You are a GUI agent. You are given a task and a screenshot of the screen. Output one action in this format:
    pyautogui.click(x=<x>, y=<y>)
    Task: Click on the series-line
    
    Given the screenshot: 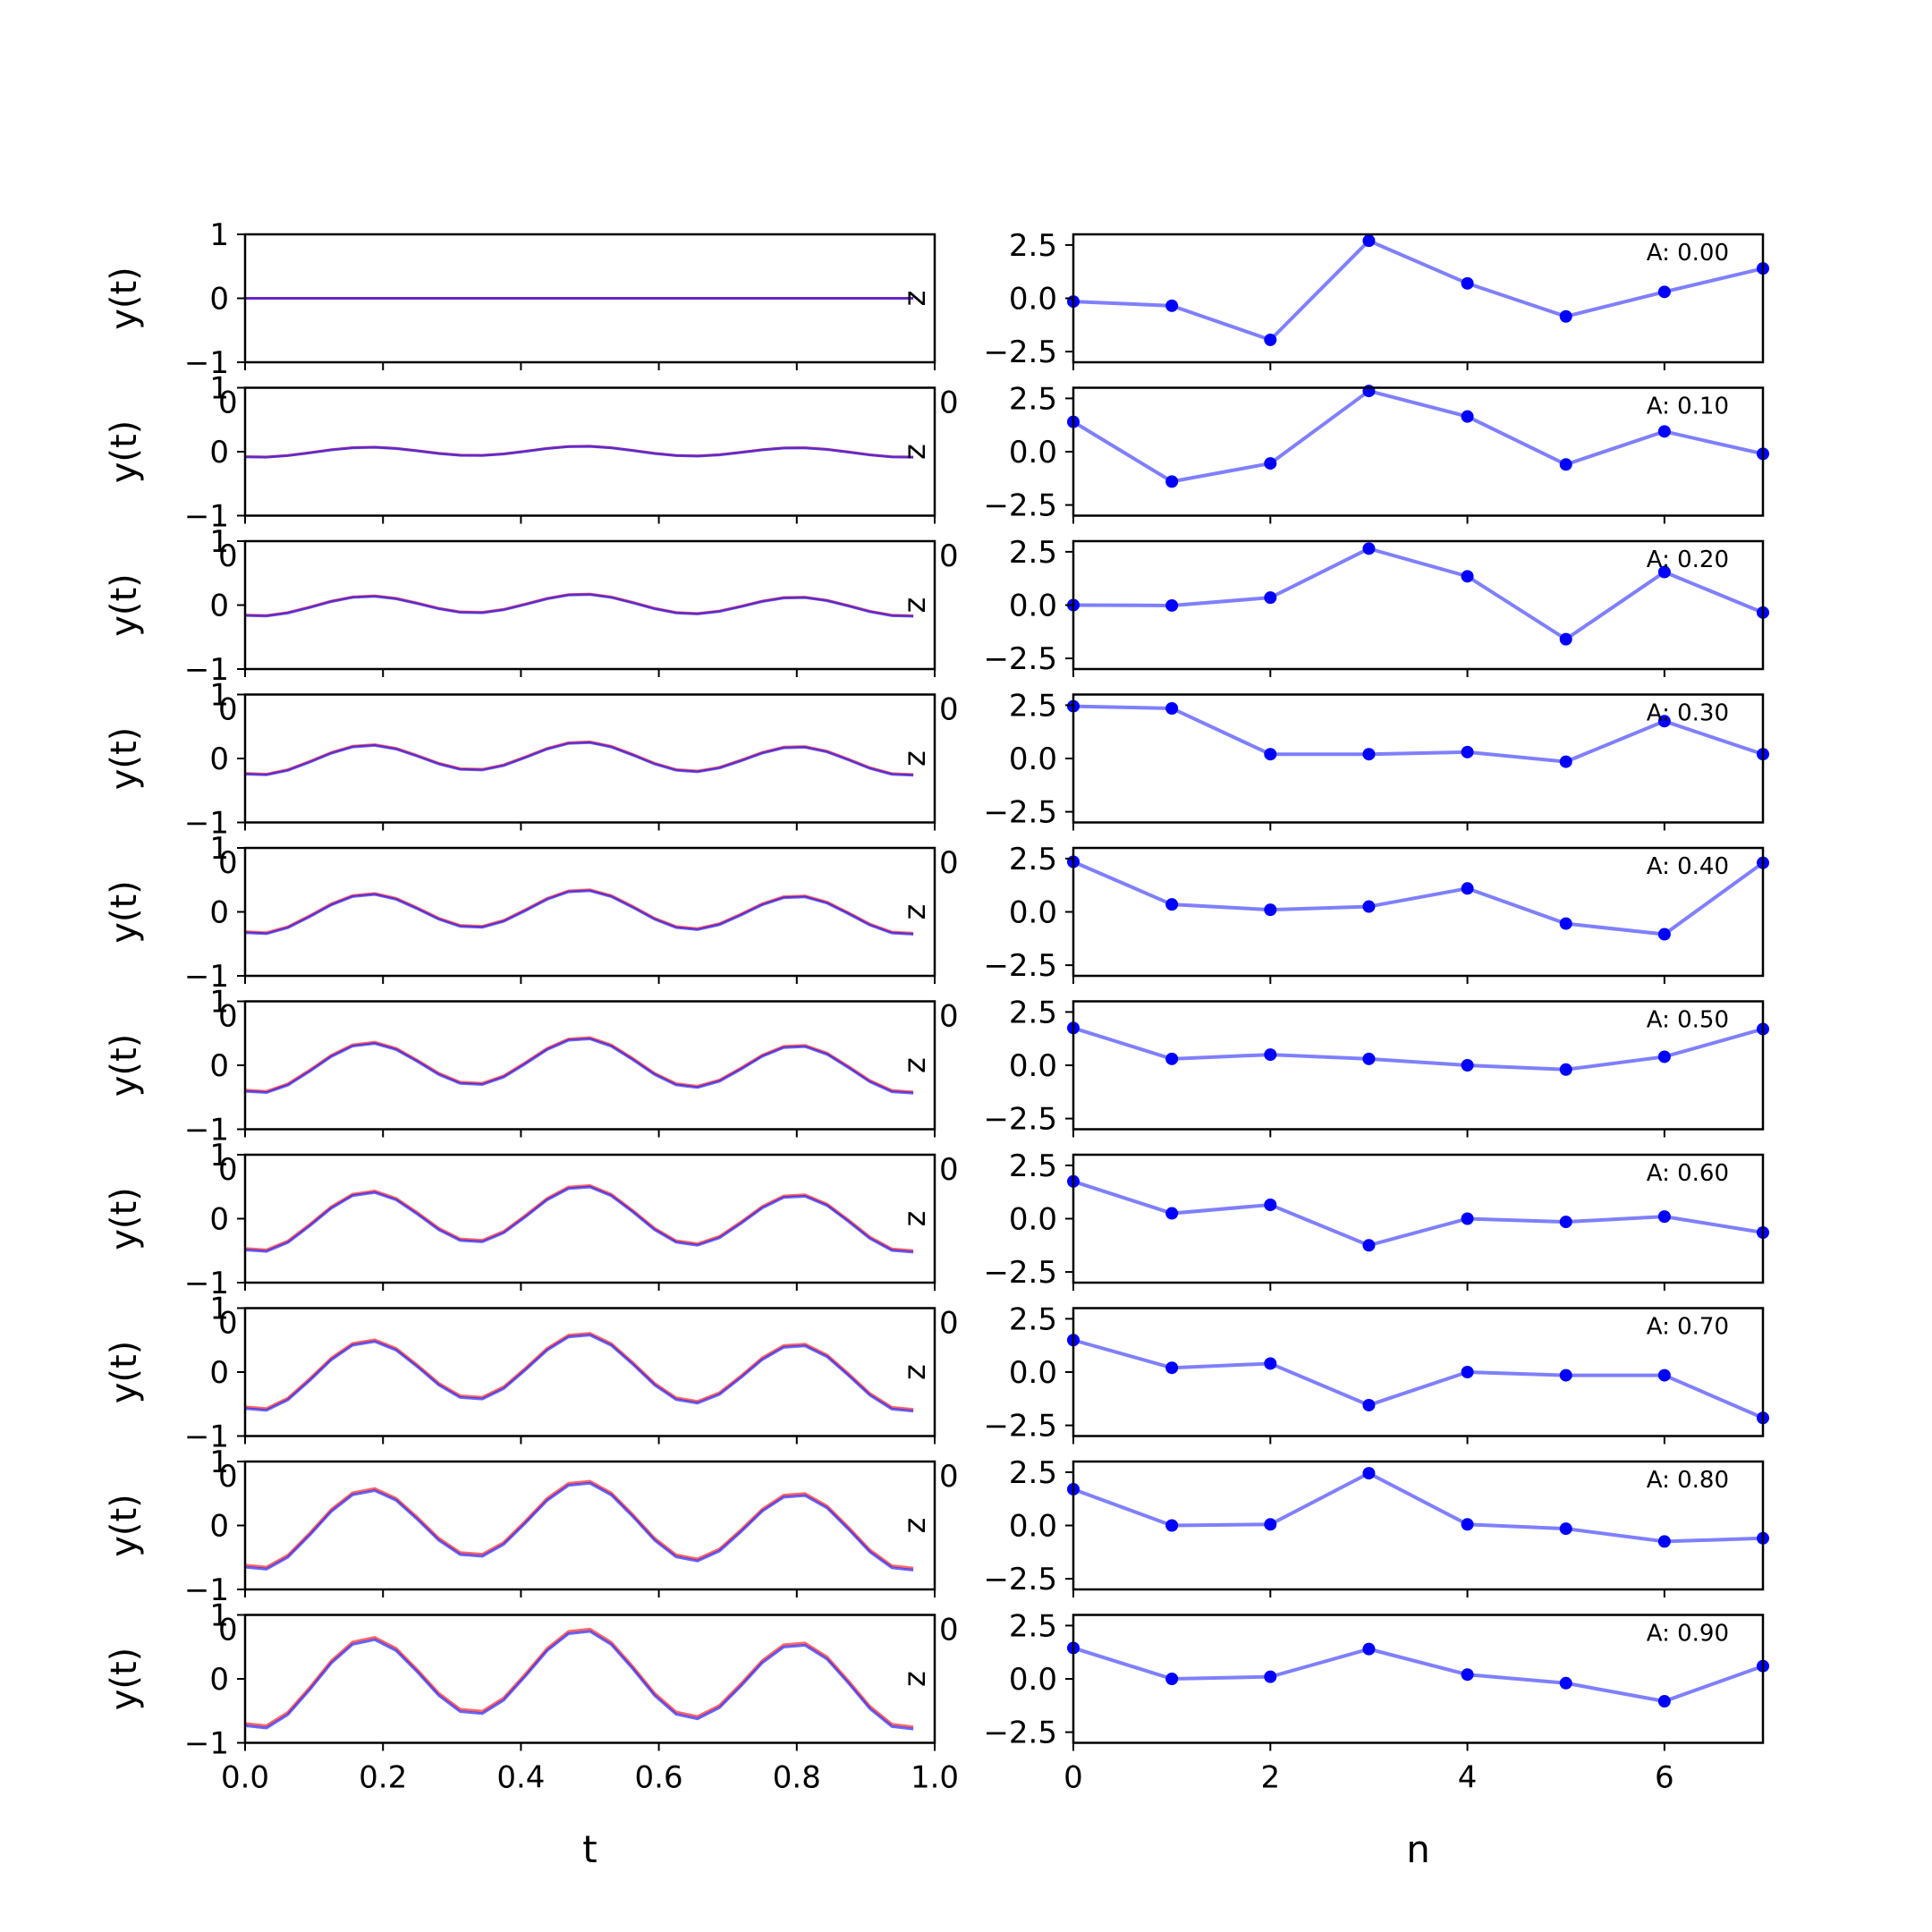 What is the action you would take?
    pyautogui.click(x=1418, y=734)
    